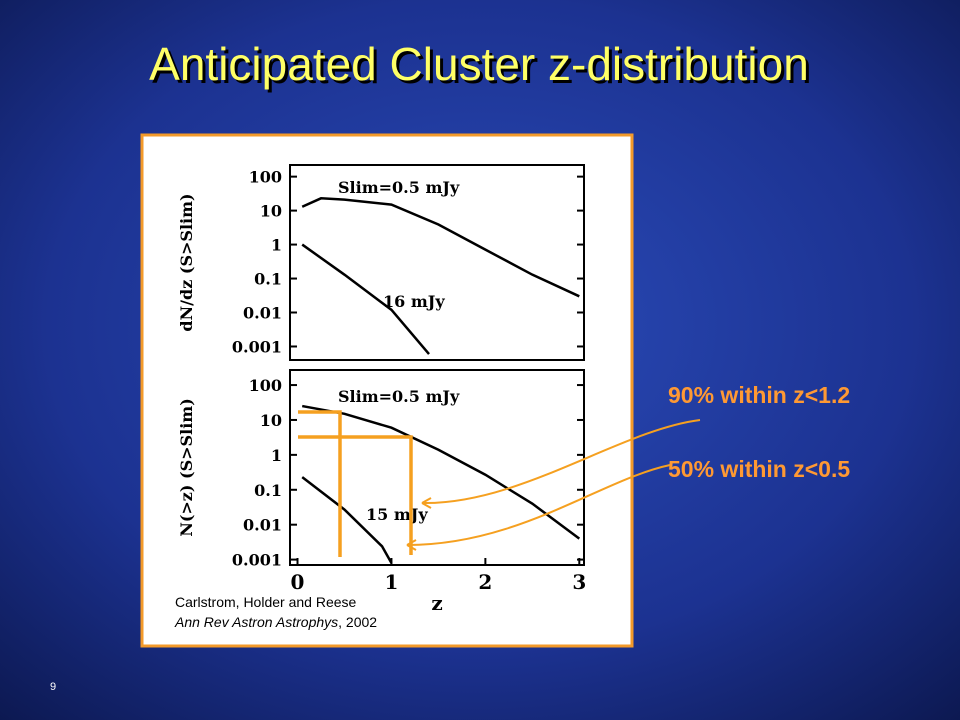 Image resolution: width=960 pixels, height=720 pixels. Describe the element at coordinates (256, 622) in the screenshot. I see `credit-journal: Ann Rev Astron Astrophys` at that location.